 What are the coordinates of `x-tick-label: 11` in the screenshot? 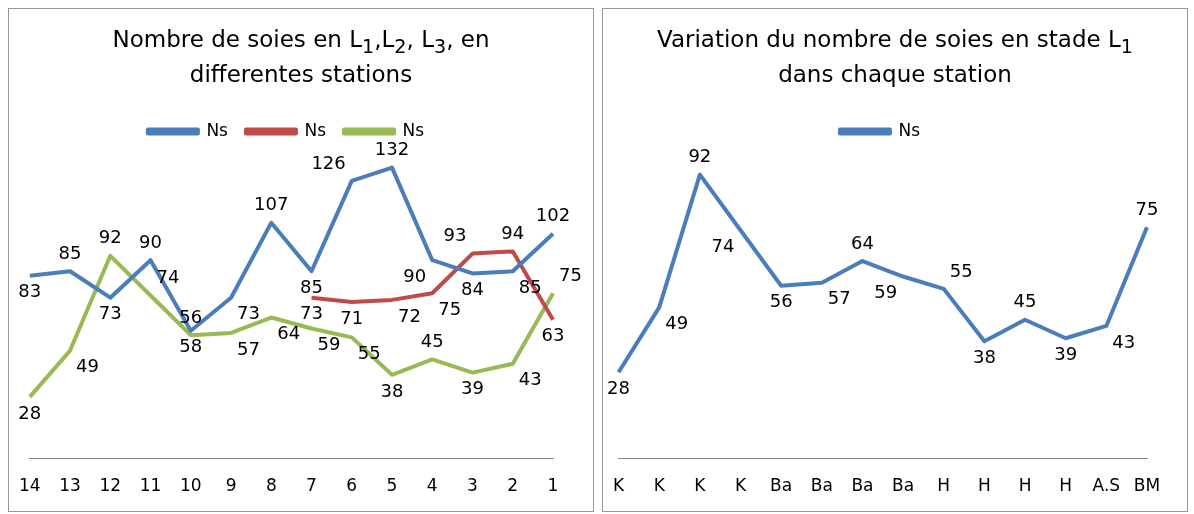 It's located at (150, 485).